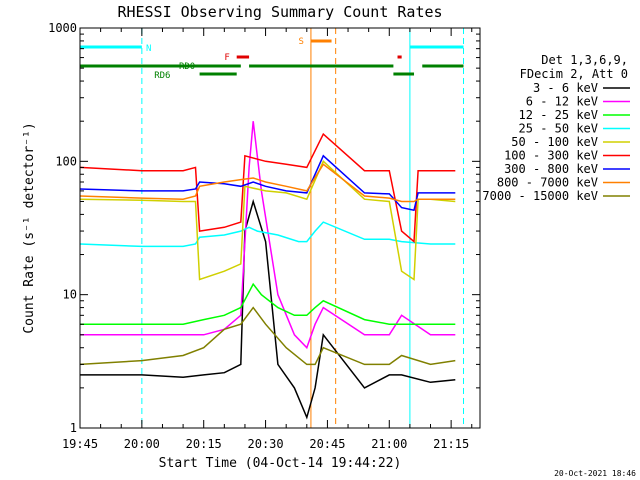  I want to click on legend-entry-label: 7000 - 15000 keV, so click(540, 196).